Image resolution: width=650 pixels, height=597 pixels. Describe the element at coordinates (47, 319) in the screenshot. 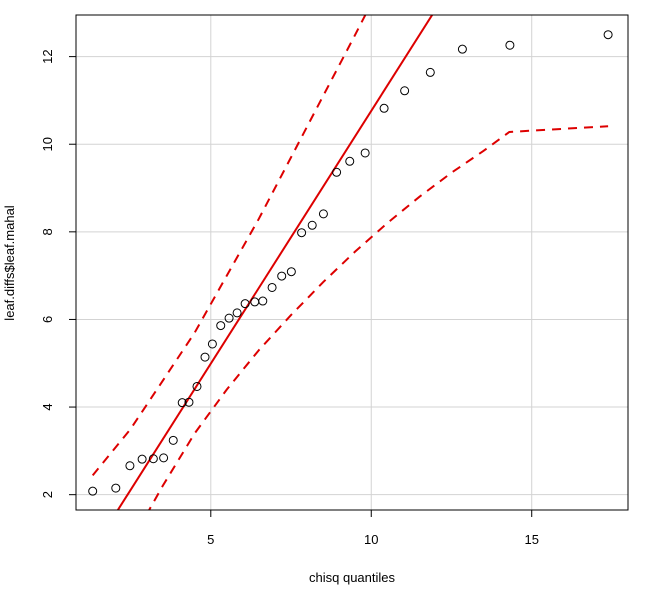

I see `y-tick-label: 6` at that location.